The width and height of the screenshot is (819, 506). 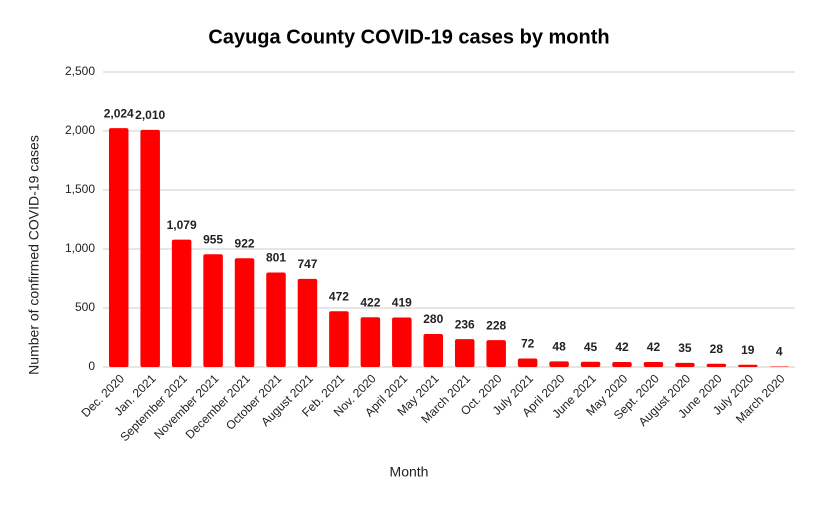 What do you see at coordinates (34, 255) in the screenshot?
I see `y-axis-label: Number of confirmed COVID-19 cases` at bounding box center [34, 255].